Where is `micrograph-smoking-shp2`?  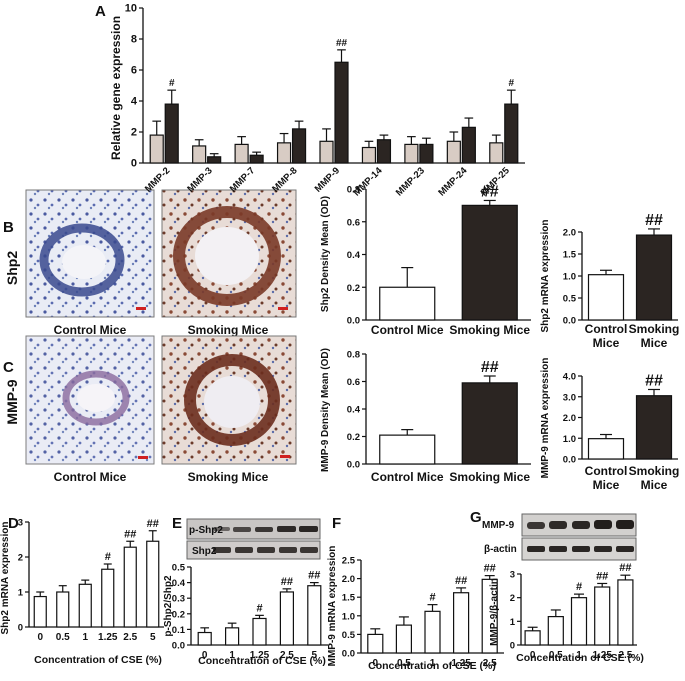 micrograph-smoking-shp2 is located at coordinates (229, 253).